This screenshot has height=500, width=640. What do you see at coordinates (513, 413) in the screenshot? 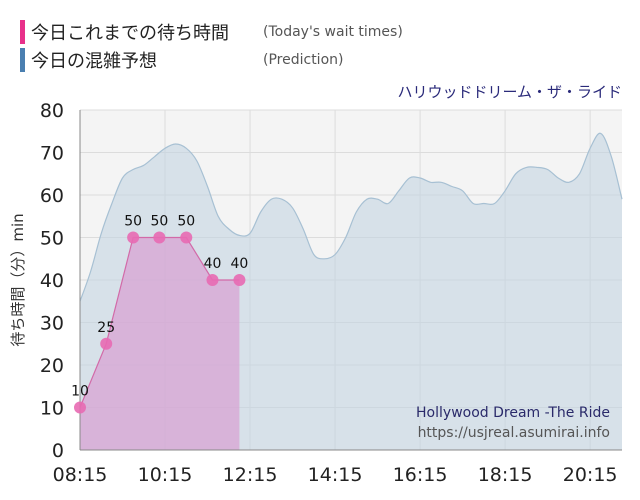
I see `ride-name-annotation: Hollywood Dream -The Ride` at bounding box center [513, 413].